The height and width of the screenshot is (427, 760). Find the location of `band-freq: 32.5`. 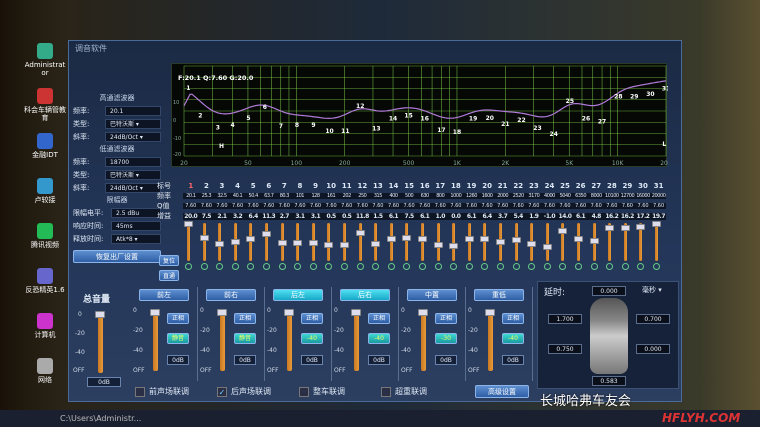

band-freq: 32.5 is located at coordinates (222, 196).